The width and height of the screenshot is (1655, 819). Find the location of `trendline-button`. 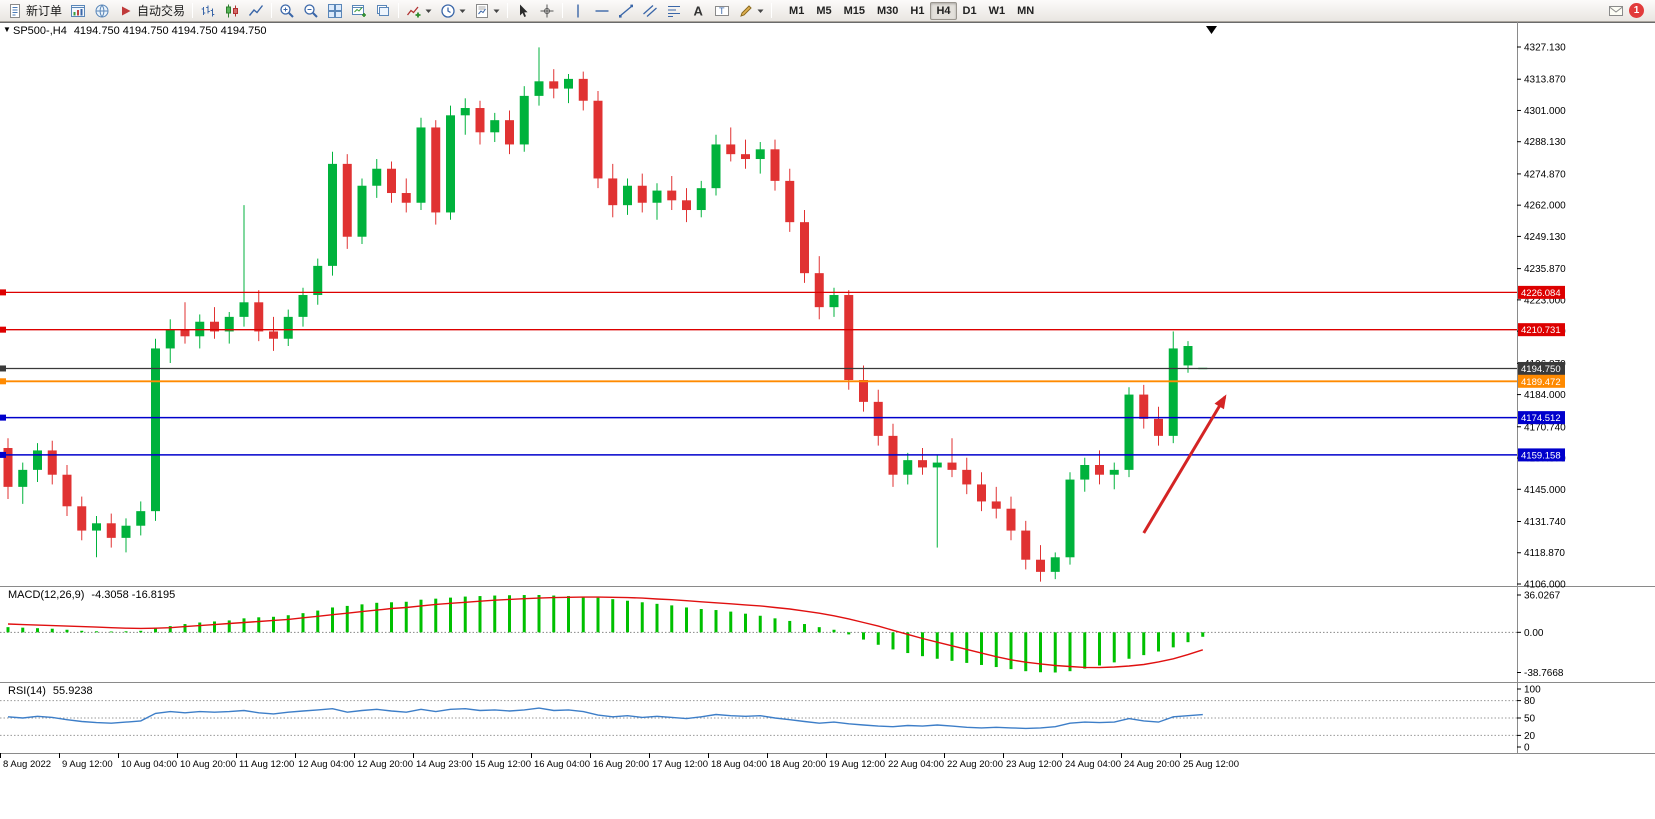

trendline-button is located at coordinates (626, 11).